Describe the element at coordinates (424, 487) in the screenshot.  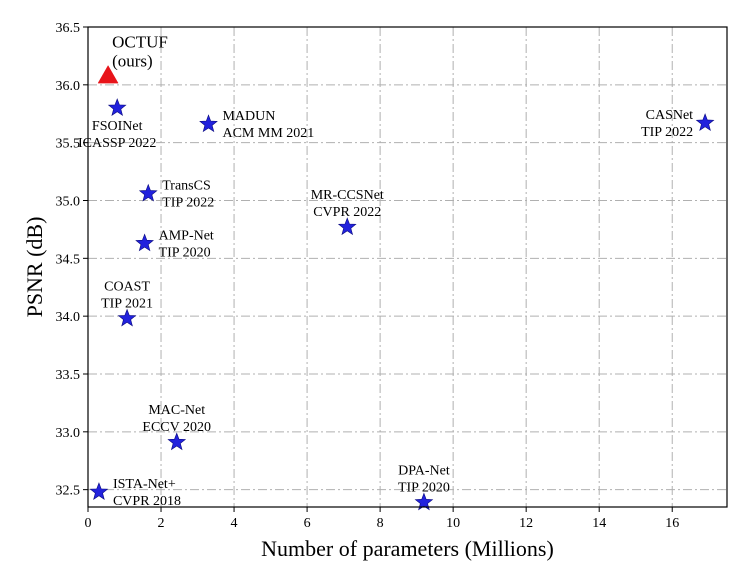
I see `point-label-dpa-net: TIP 2020` at that location.